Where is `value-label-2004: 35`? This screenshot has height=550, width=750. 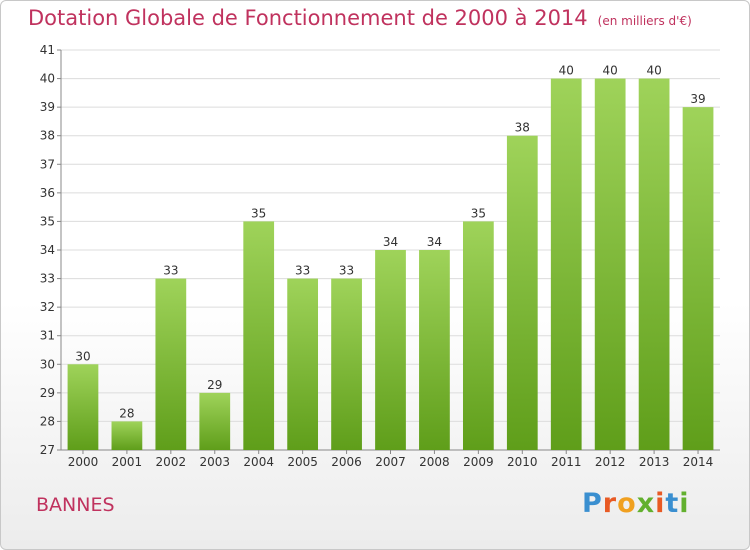 value-label-2004: 35 is located at coordinates (258, 213).